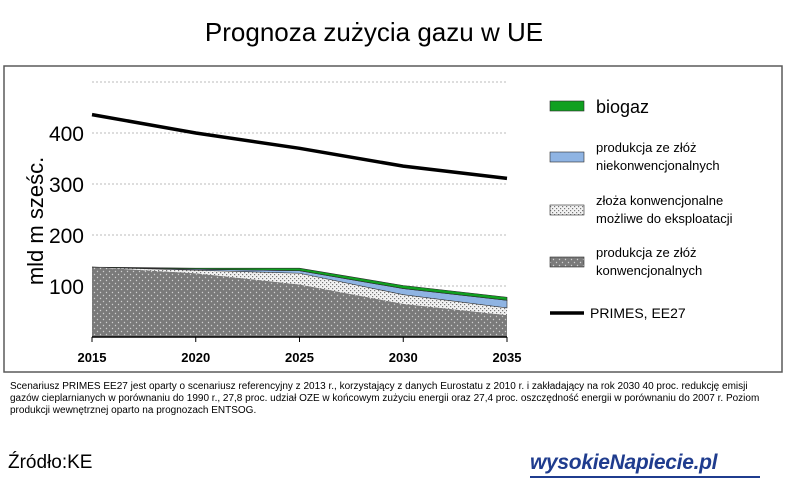 The width and height of the screenshot is (788, 491). What do you see at coordinates (622, 107) in the screenshot?
I see `legend-label: biogaz` at bounding box center [622, 107].